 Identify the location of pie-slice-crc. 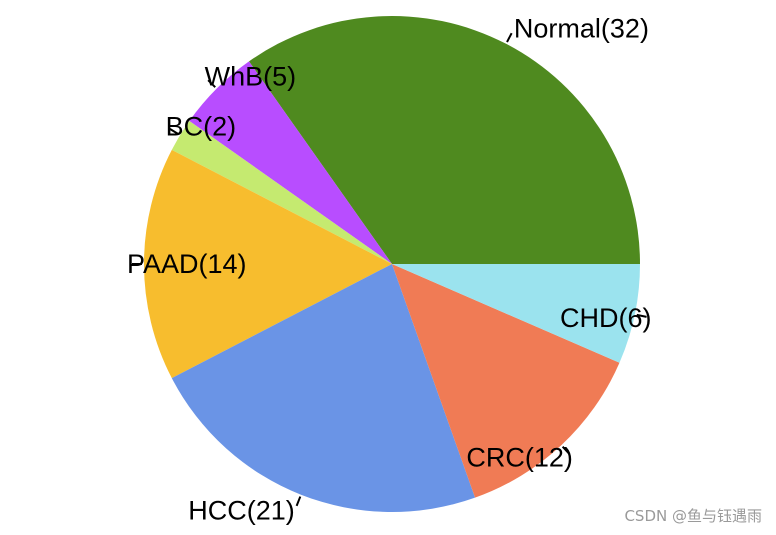
(506, 381).